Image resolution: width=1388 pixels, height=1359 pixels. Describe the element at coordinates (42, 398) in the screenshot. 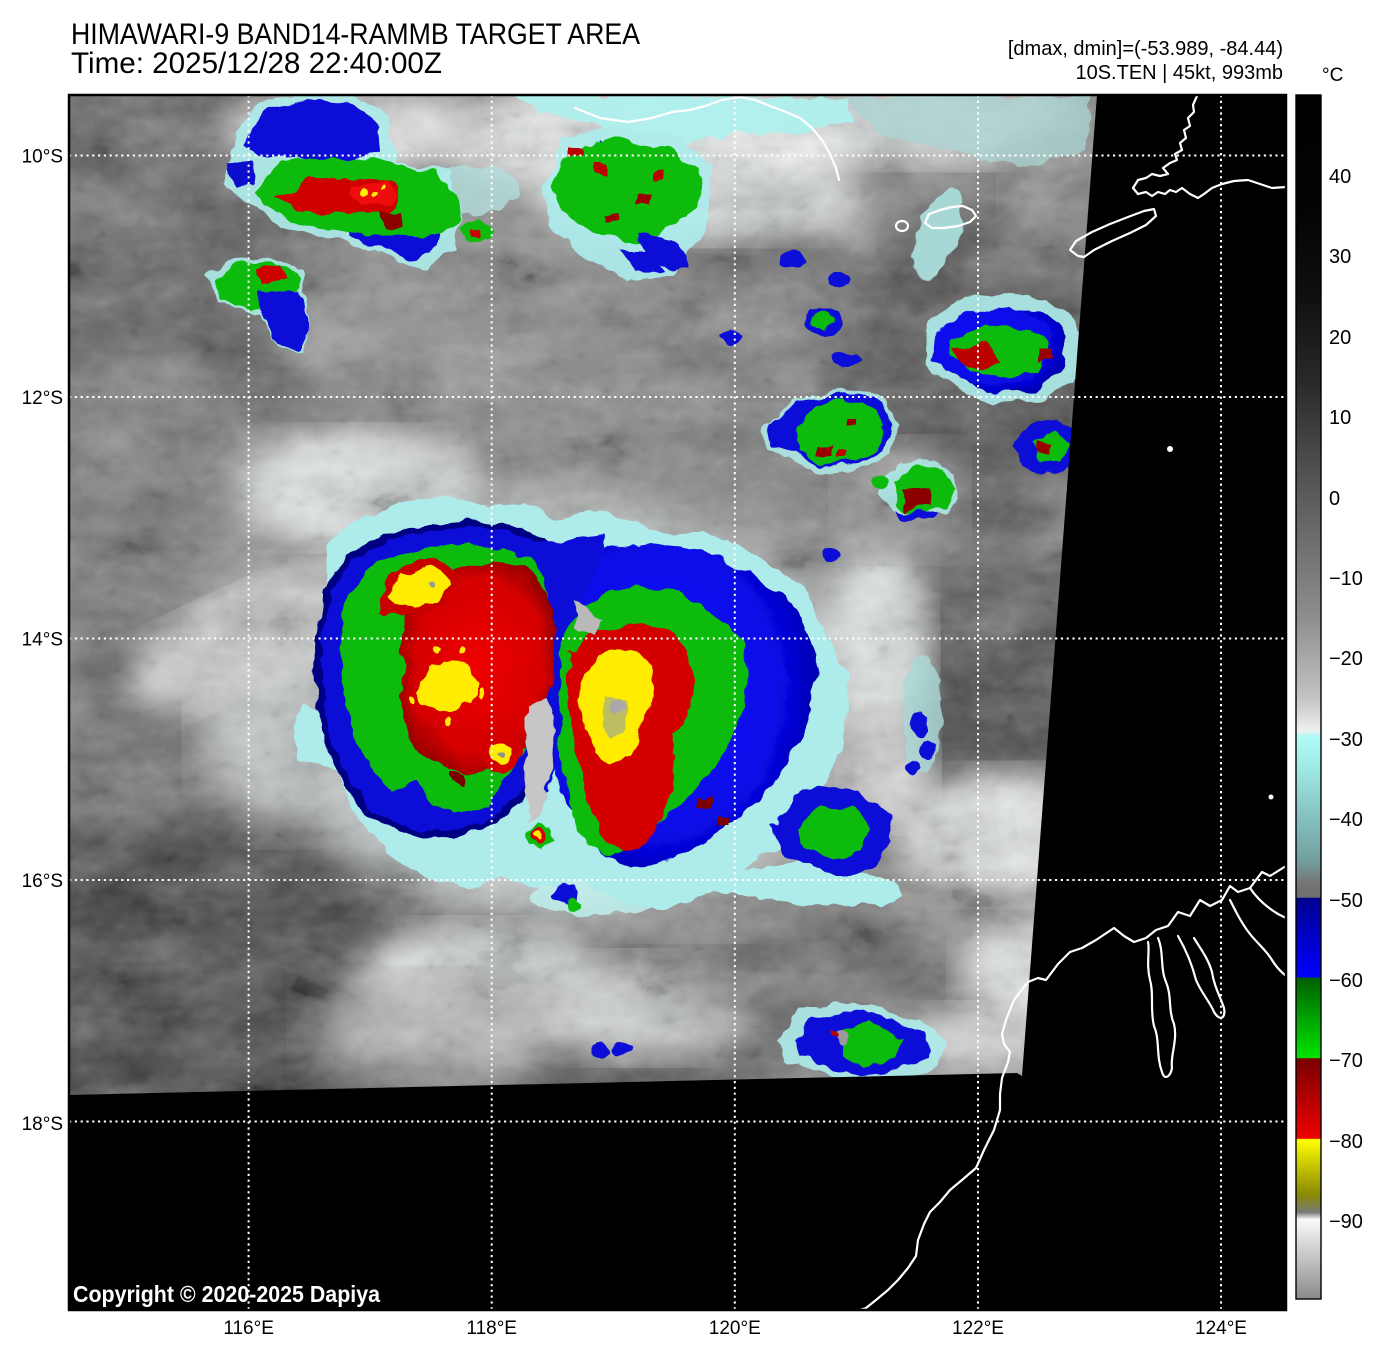

I see `svg-text: 12°S` at that location.